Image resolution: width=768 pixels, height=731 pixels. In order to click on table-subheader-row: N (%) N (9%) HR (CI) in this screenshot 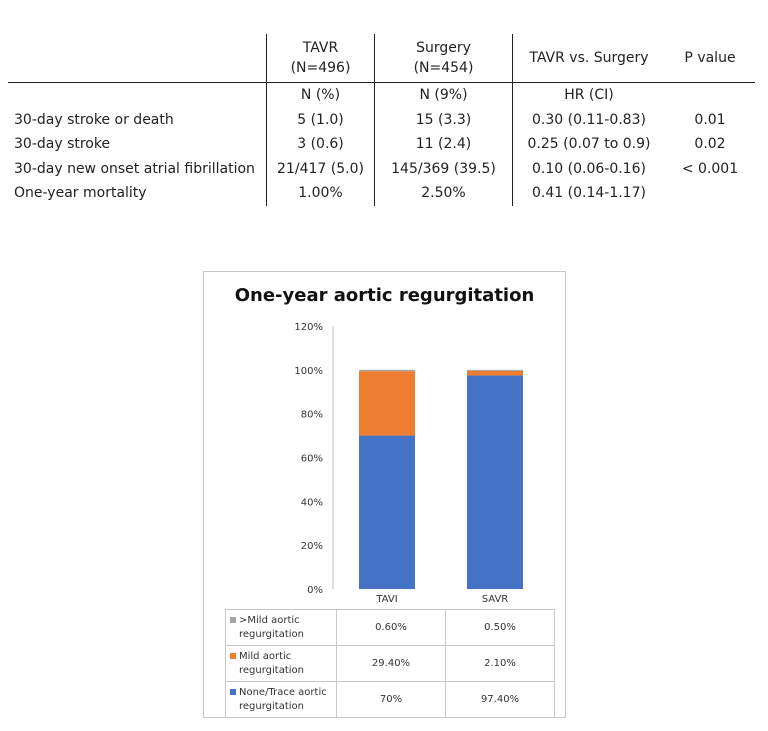, I will do `click(381, 95)`.